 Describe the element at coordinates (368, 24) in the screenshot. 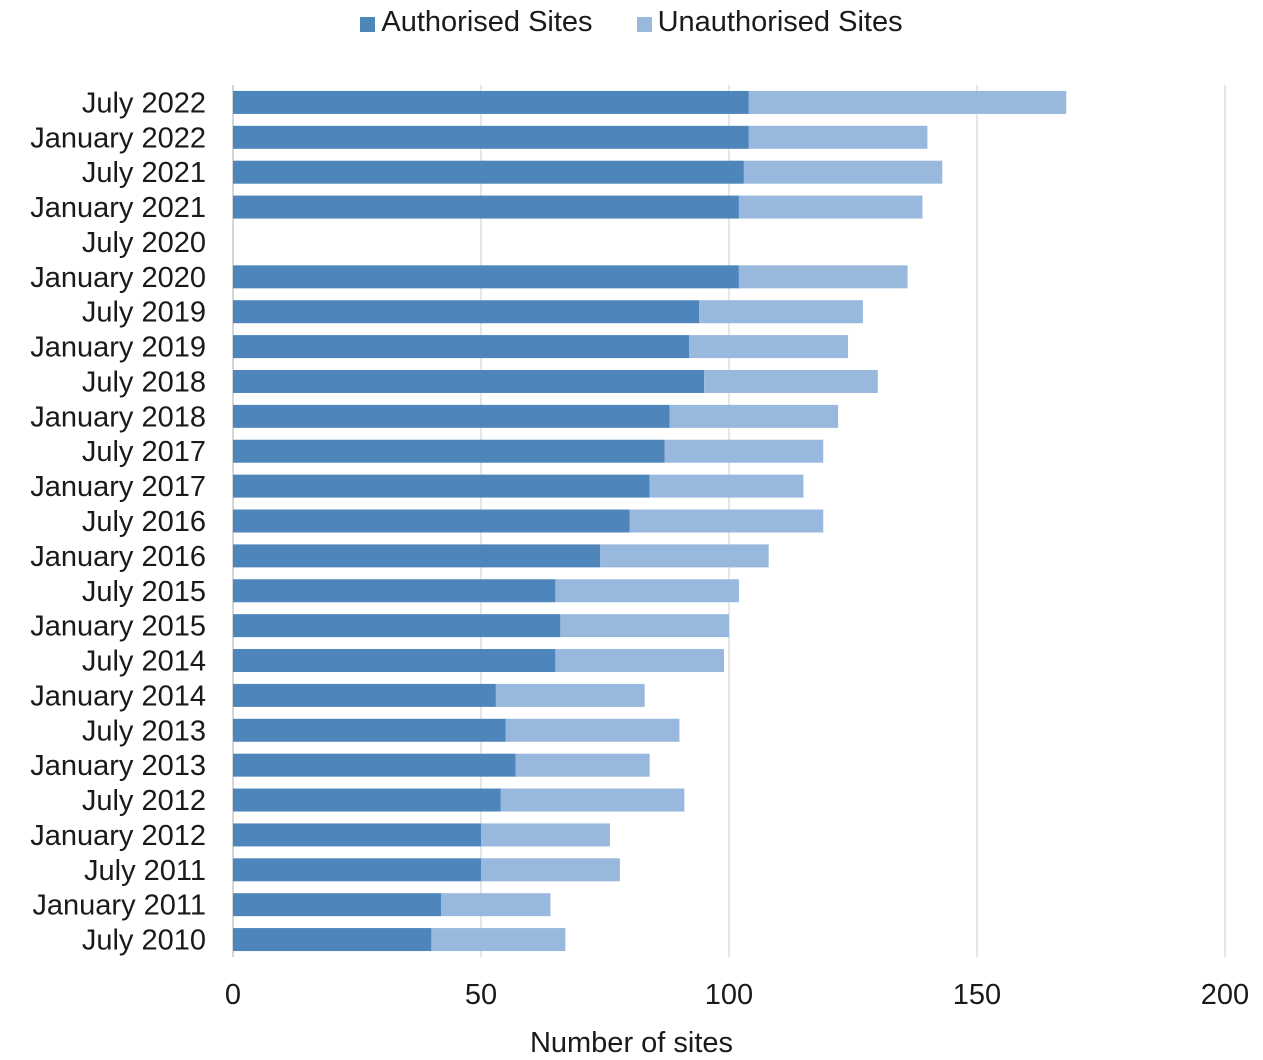

I see `legend-swatch-authorised` at that location.